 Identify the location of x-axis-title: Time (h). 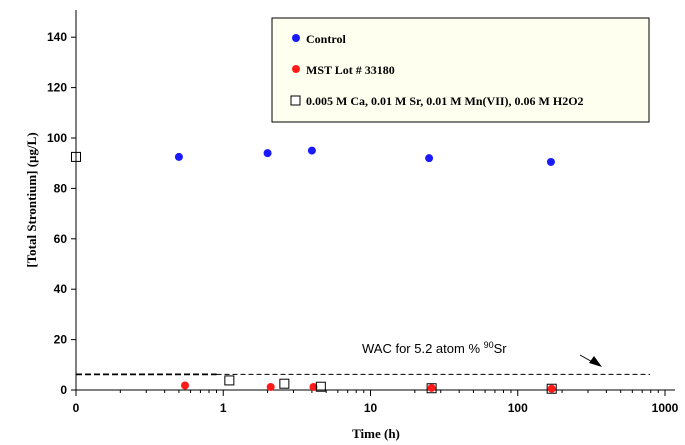
(376, 433).